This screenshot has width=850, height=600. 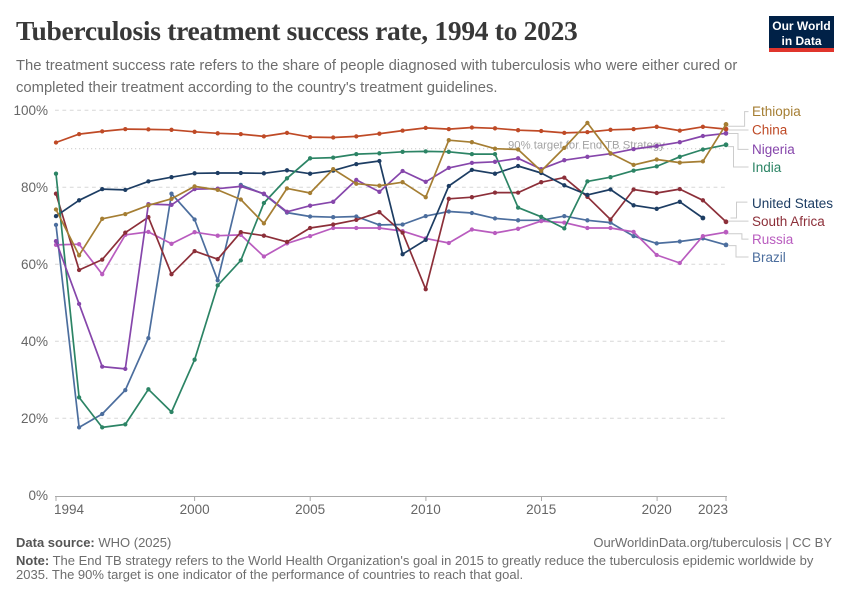 I want to click on svg-text: United States, so click(x=792, y=203).